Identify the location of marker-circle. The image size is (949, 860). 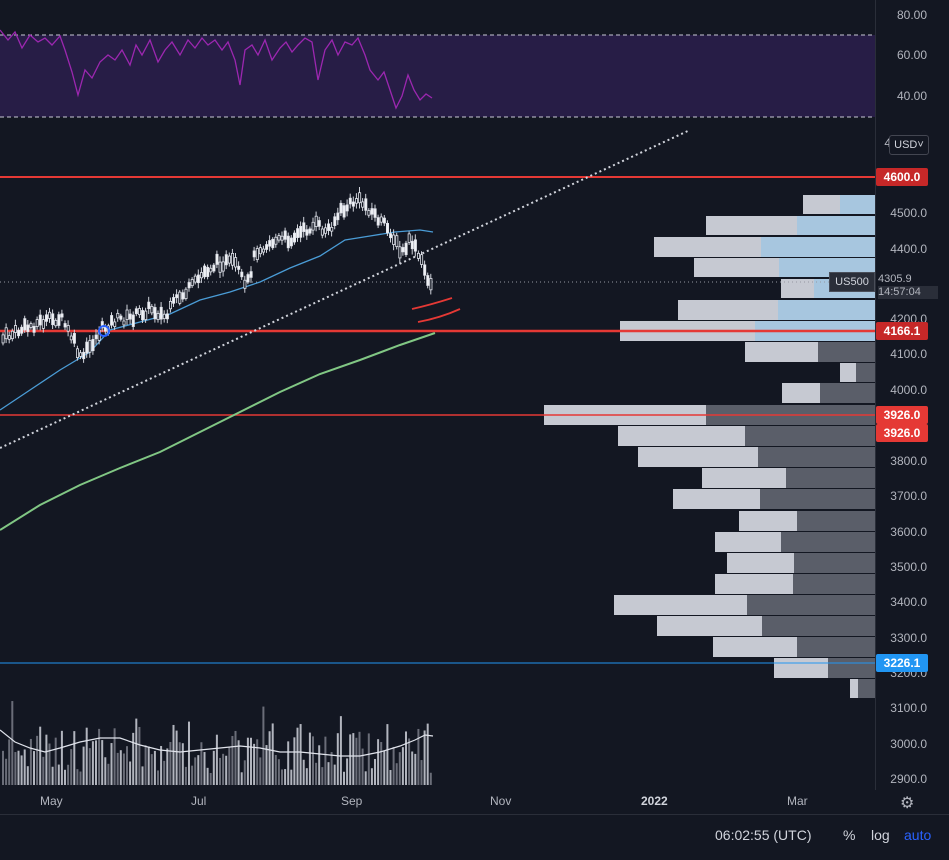
(104, 331).